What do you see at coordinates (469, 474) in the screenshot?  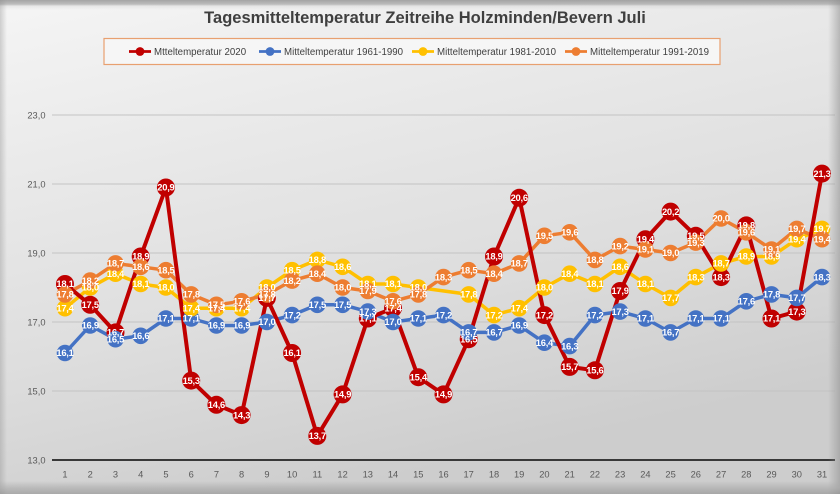 I see `svg-text: 17` at bounding box center [469, 474].